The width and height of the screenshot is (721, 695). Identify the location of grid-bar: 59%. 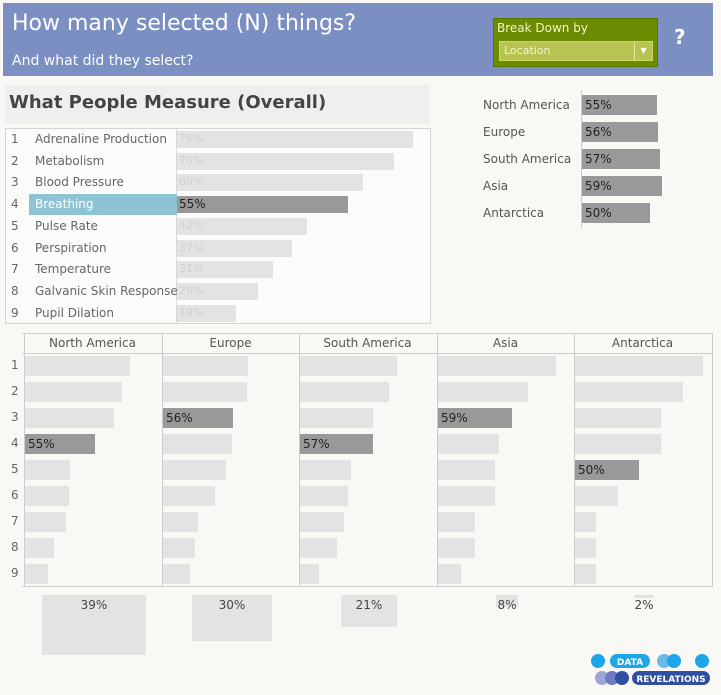
(475, 418).